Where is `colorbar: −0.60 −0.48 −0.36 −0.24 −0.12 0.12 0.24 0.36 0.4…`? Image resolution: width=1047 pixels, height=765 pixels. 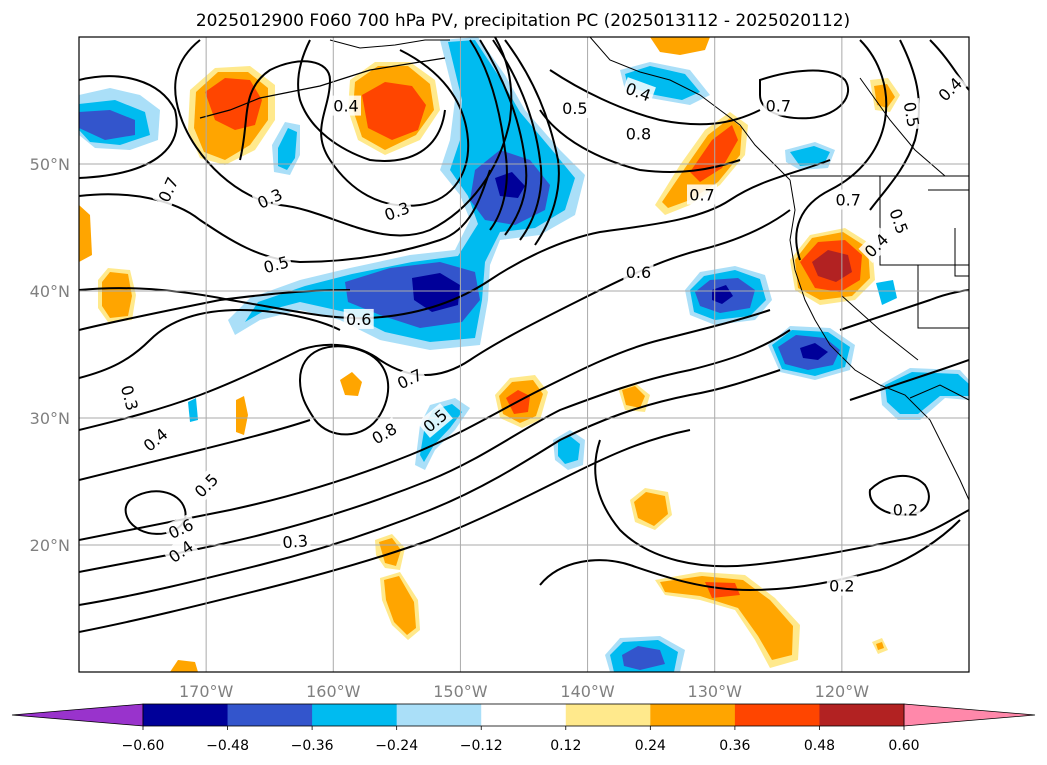 colorbar: −0.60 −0.48 −0.36 −0.24 −0.12 0.12 0.24 0.36 0.4… is located at coordinates (523, 728).